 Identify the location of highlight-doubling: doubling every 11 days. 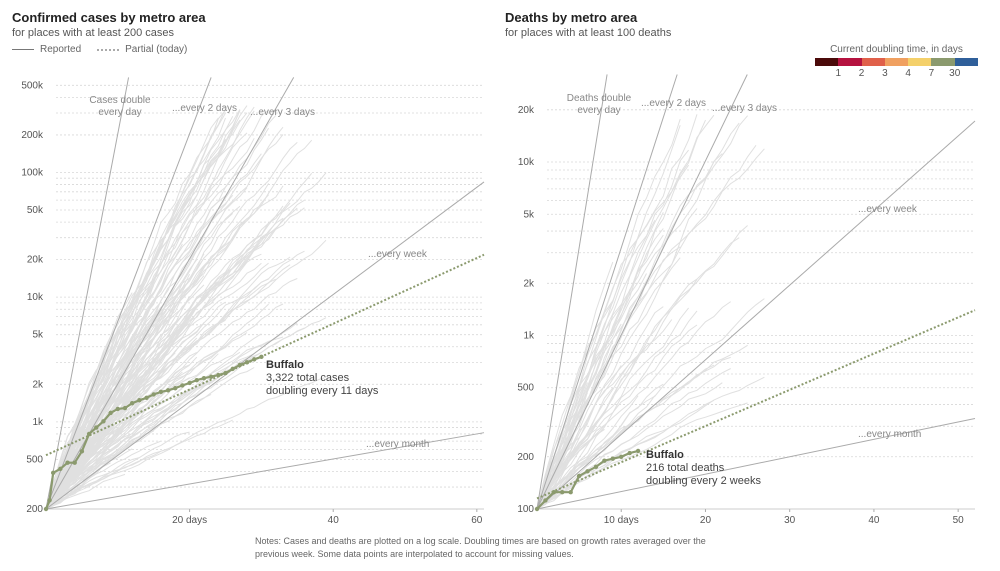
(322, 391).